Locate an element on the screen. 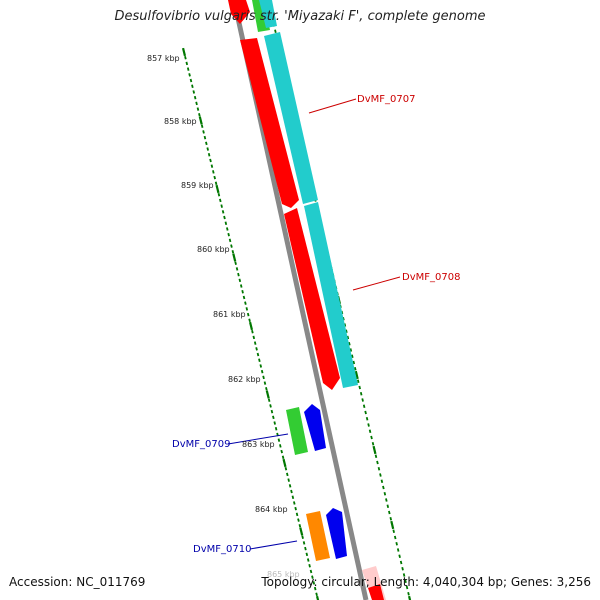 Image resolution: width=600 pixels, height=600 pixels. gene-dvmf0710-blue is located at coordinates (336, 533).